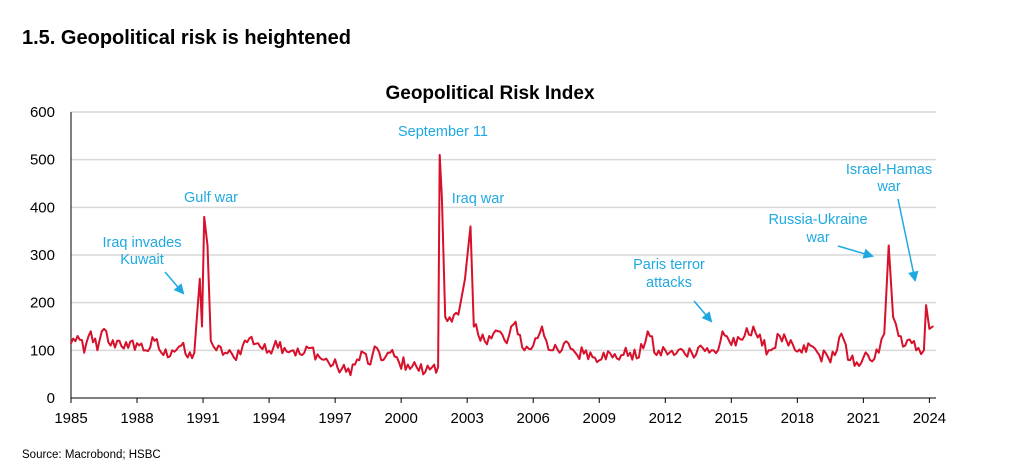  Describe the element at coordinates (142, 260) in the screenshot. I see `annotation-label: Kuwait` at that location.